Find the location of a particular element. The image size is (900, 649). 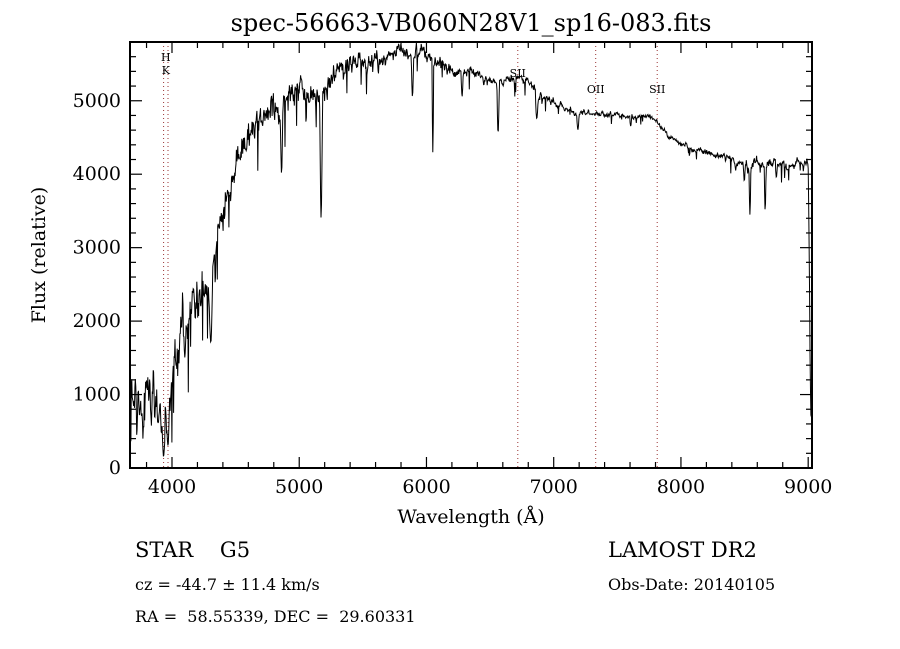

svg-text: 0 is located at coordinates (115, 468).